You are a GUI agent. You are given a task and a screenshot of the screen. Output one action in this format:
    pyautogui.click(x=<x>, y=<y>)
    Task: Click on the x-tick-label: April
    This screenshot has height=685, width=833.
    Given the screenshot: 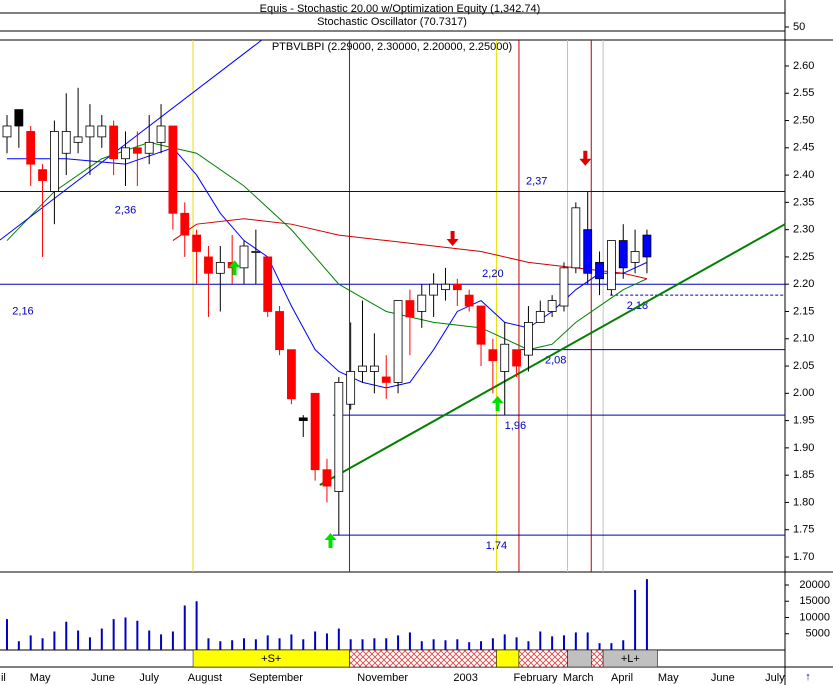 What is the action you would take?
    pyautogui.click(x=622, y=678)
    